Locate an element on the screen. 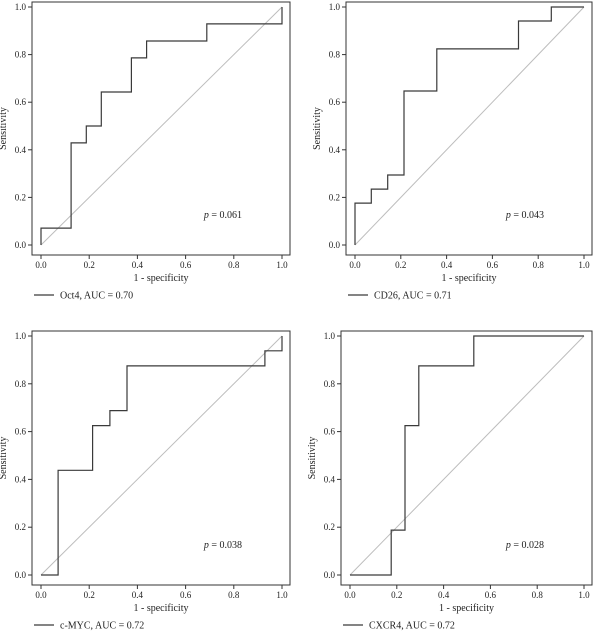  p-value: = 0.028 is located at coordinates (527, 545).